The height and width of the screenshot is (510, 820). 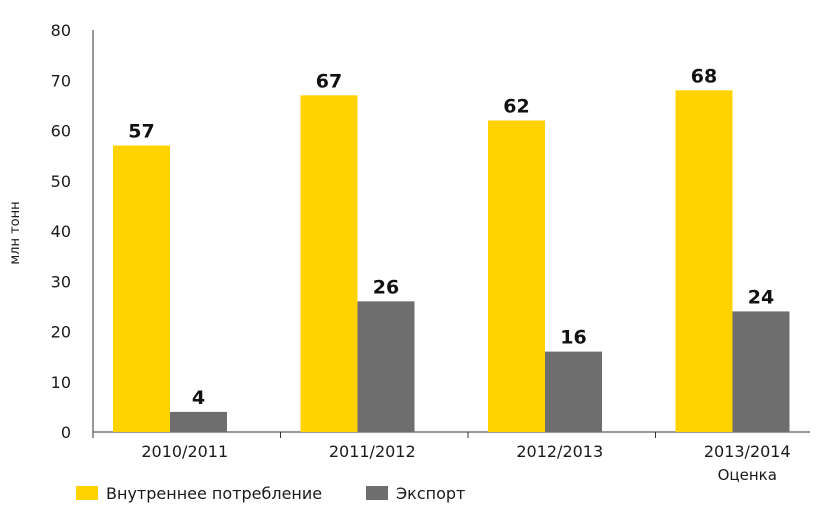 What do you see at coordinates (14, 3) in the screenshot?
I see `top-cut-fragment` at bounding box center [14, 3].